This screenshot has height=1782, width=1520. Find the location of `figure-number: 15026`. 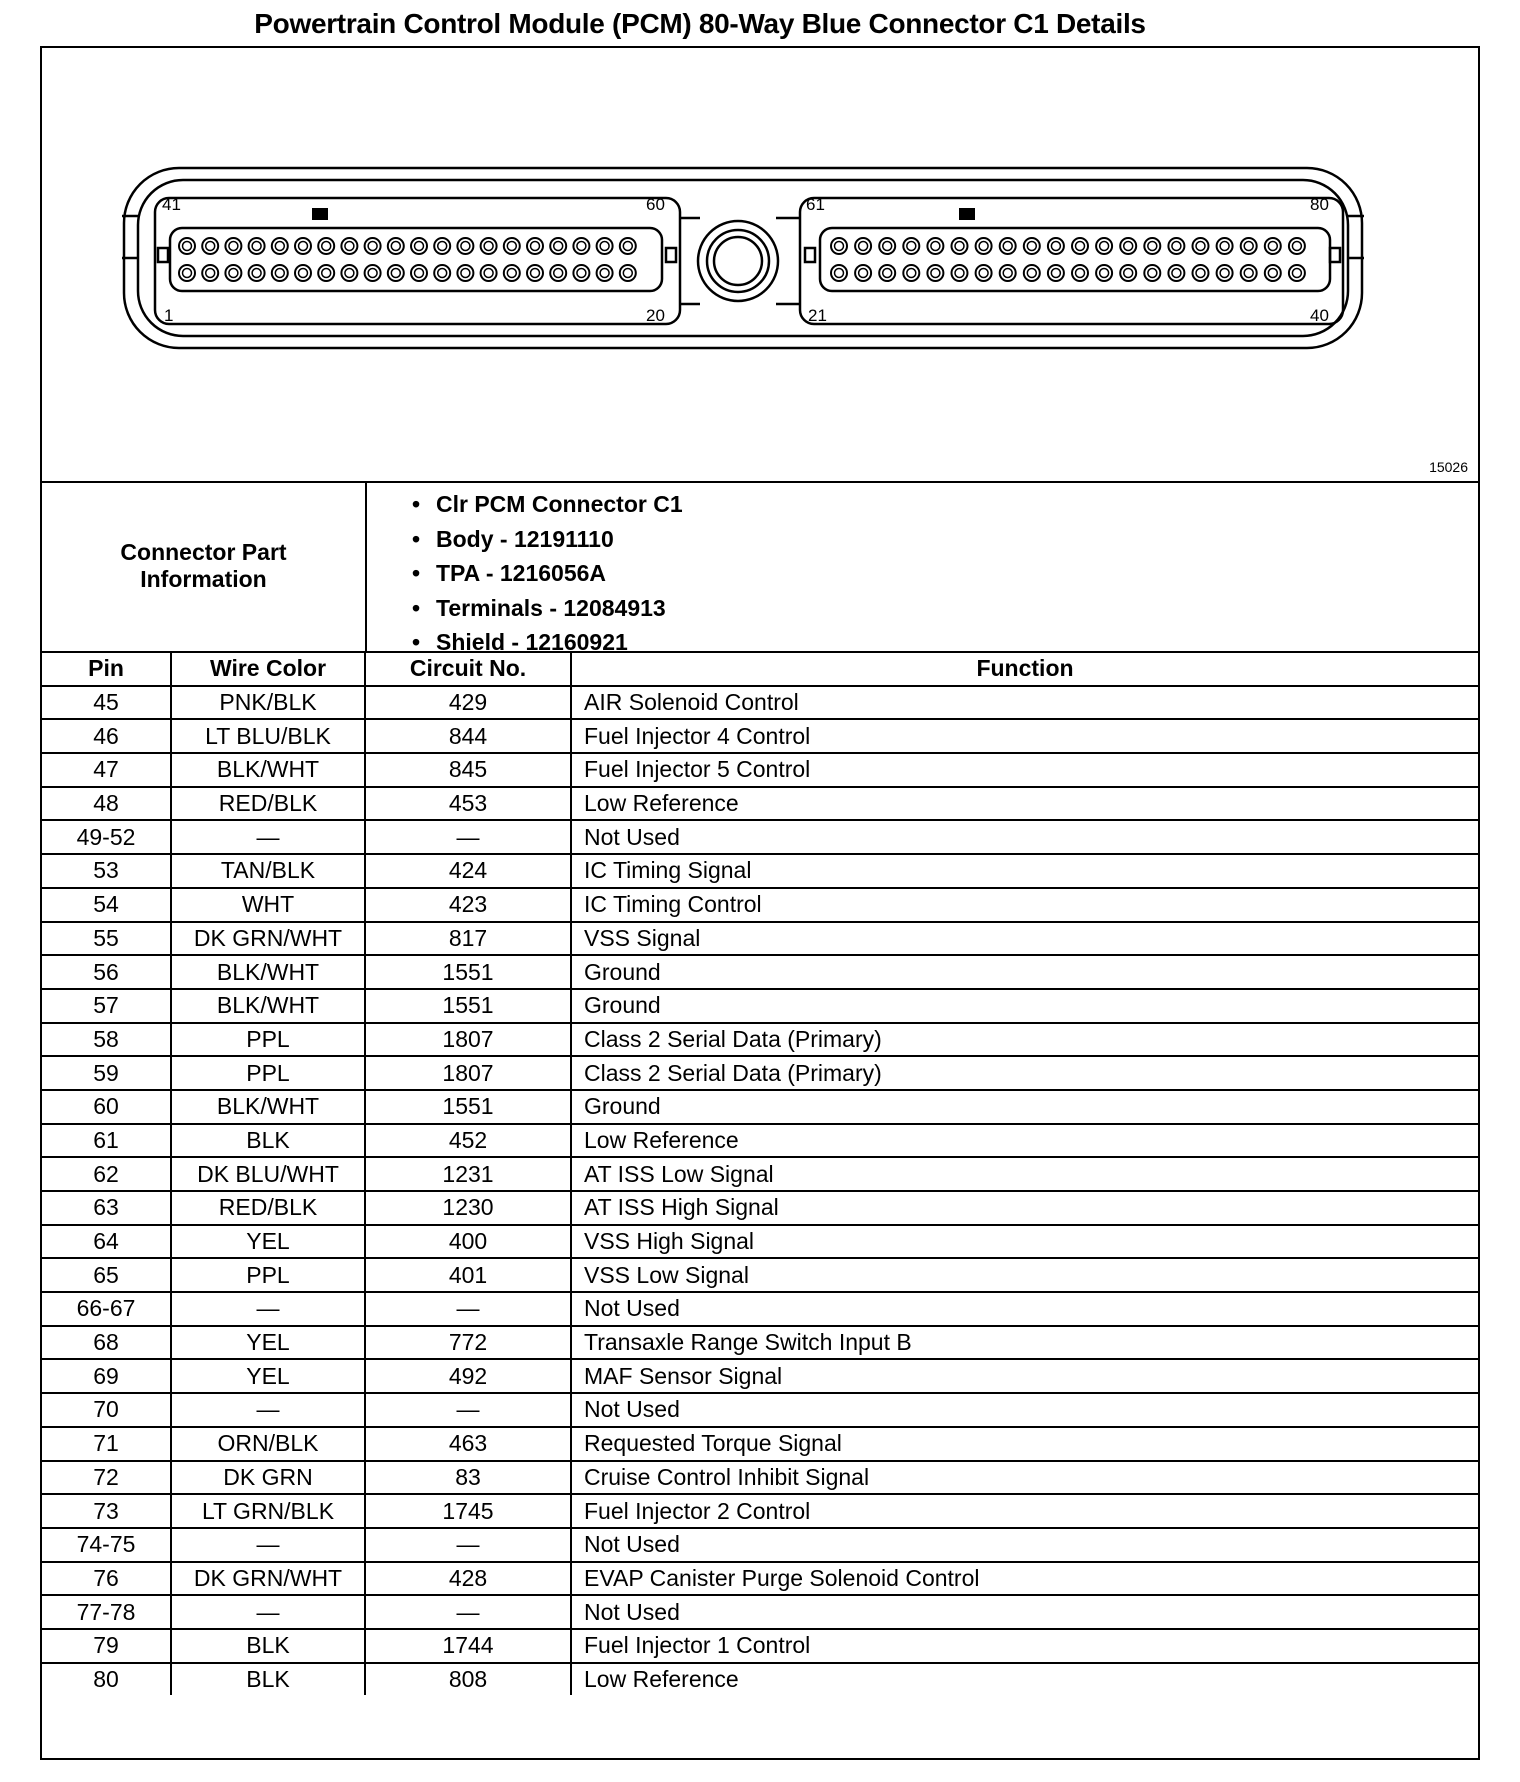

figure-number: 15026 is located at coordinates (1448, 467).